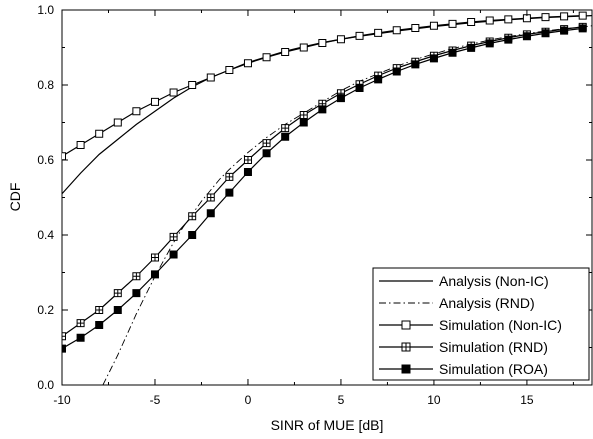  I want to click on x-tick-label: 0, so click(248, 400).